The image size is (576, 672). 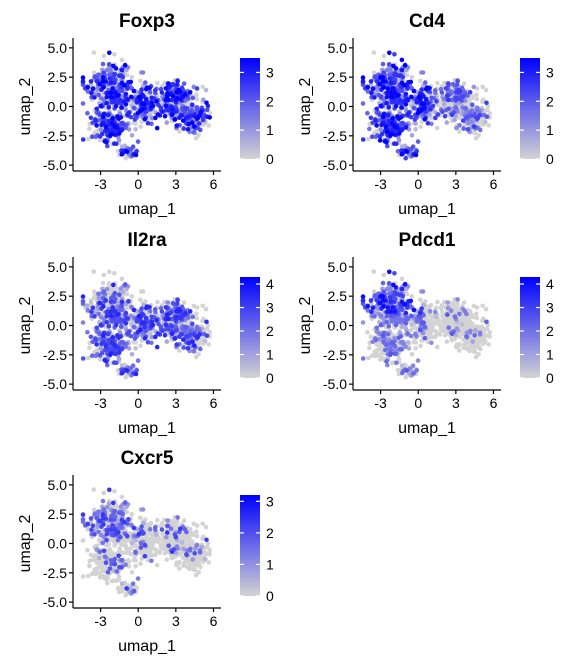 What do you see at coordinates (250, 327) in the screenshot?
I see `legend-colorbar` at bounding box center [250, 327].